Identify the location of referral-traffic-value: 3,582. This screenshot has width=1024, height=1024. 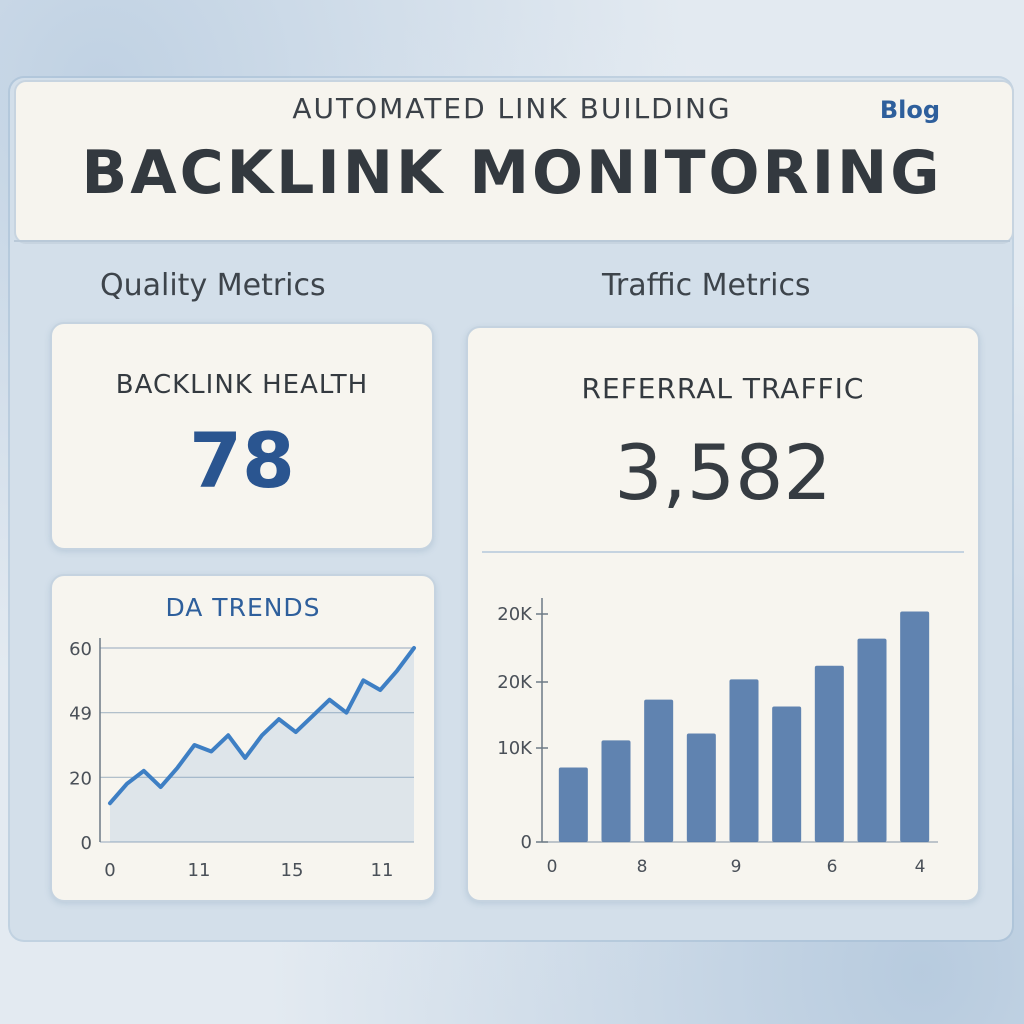
(723, 472).